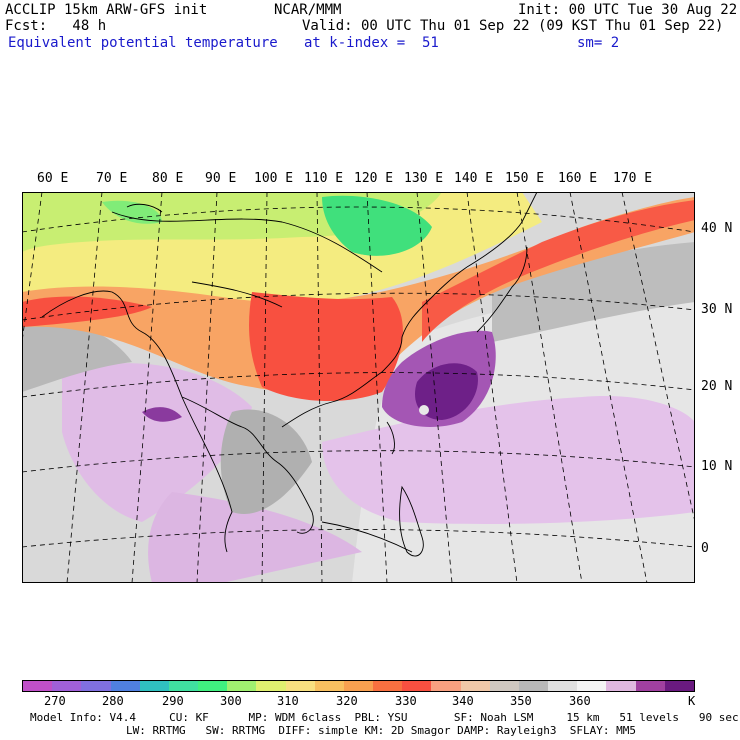 This screenshot has width=740, height=740. Describe the element at coordinates (168, 178) in the screenshot. I see `lon-label: 80 E` at that location.